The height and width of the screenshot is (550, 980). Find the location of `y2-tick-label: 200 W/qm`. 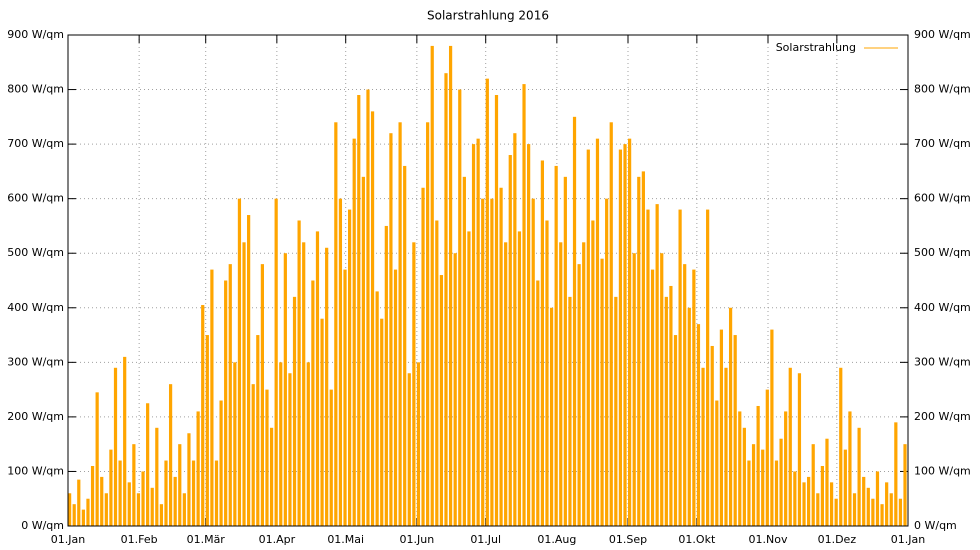

y2-tick-label: 200 W/qm is located at coordinates (942, 416).